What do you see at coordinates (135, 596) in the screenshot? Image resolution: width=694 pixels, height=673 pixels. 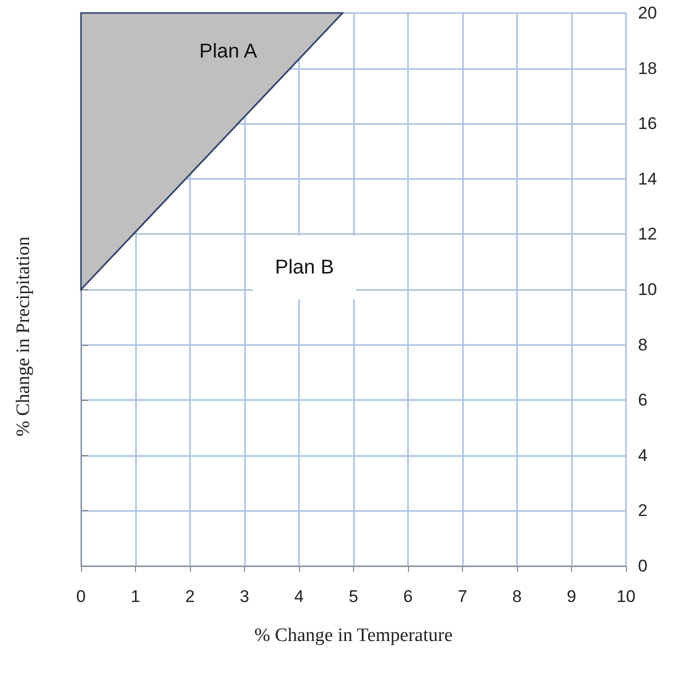 I see `x-tick-label: 1` at bounding box center [135, 596].